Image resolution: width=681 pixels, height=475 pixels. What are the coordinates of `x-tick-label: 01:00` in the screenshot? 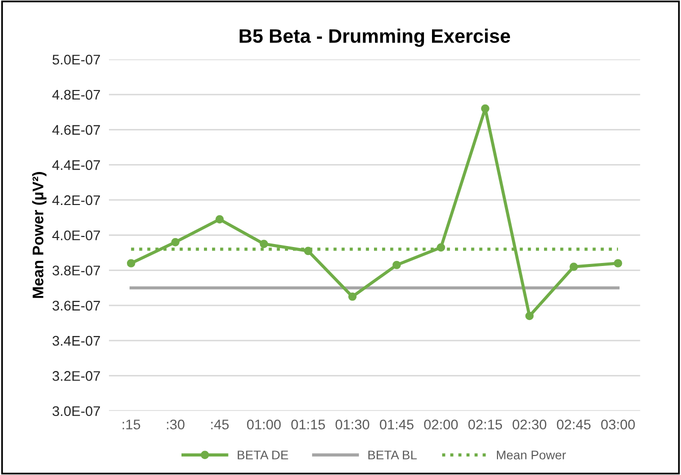 It's located at (264, 425).